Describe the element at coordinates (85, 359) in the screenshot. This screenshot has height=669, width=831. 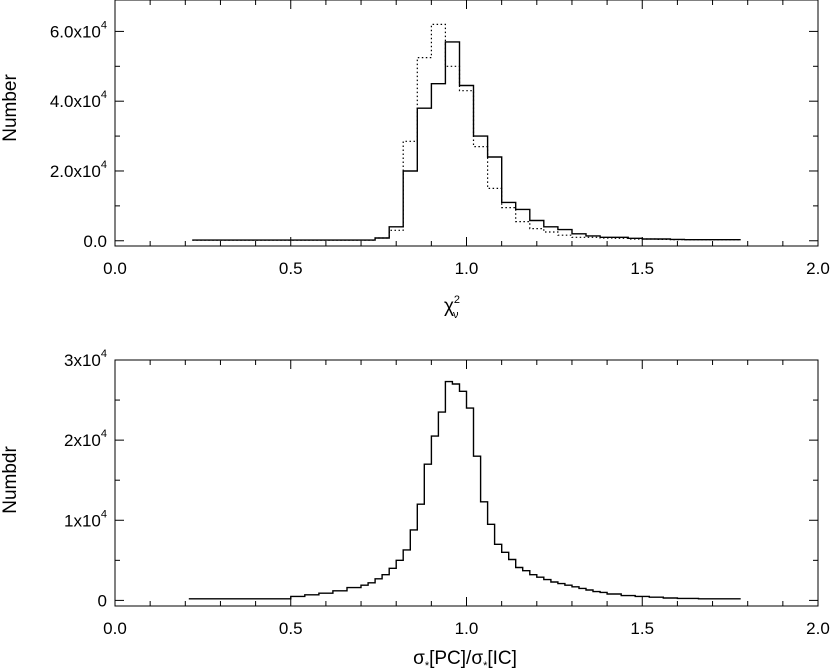
I see `y-tick-label: 3x10⁴` at that location.